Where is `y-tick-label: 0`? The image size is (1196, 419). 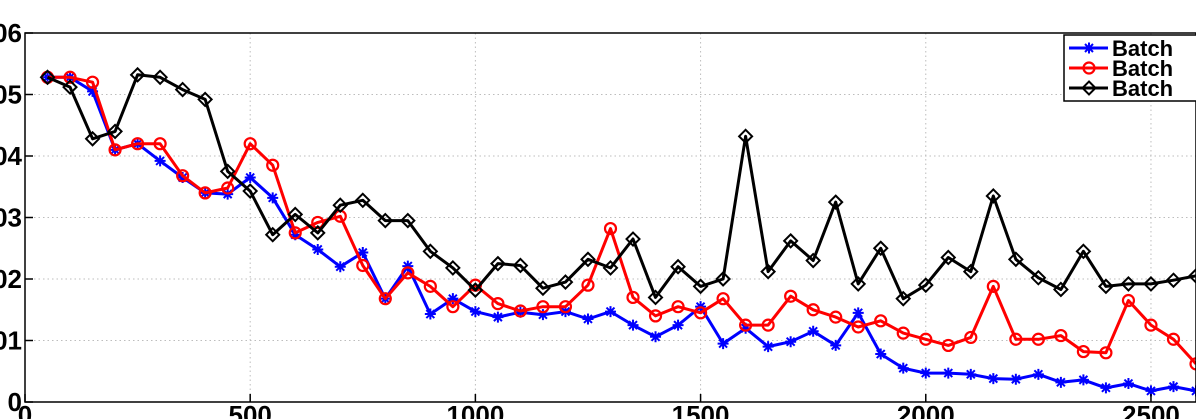 y-tick-label: 0 is located at coordinates (15, 402).